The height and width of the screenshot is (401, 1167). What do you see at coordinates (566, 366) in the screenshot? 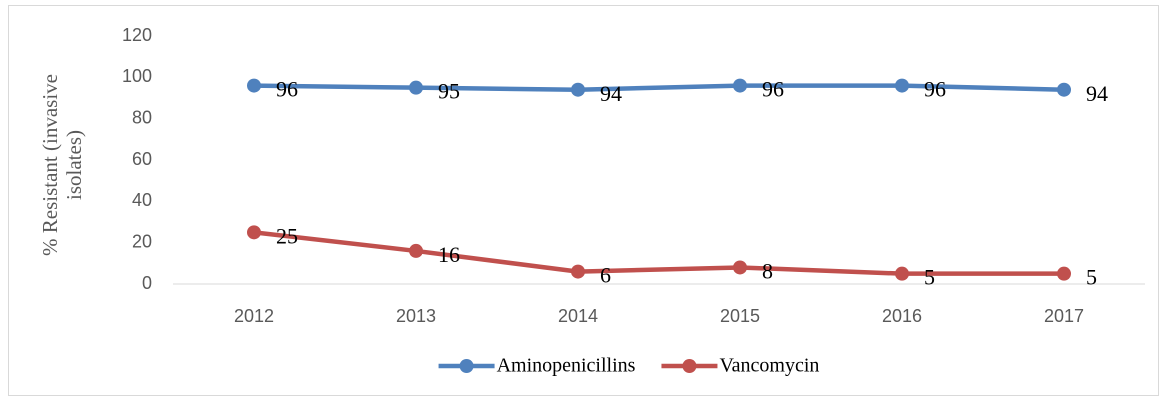
I see `legend-label: Aminopenicillins` at bounding box center [566, 366].